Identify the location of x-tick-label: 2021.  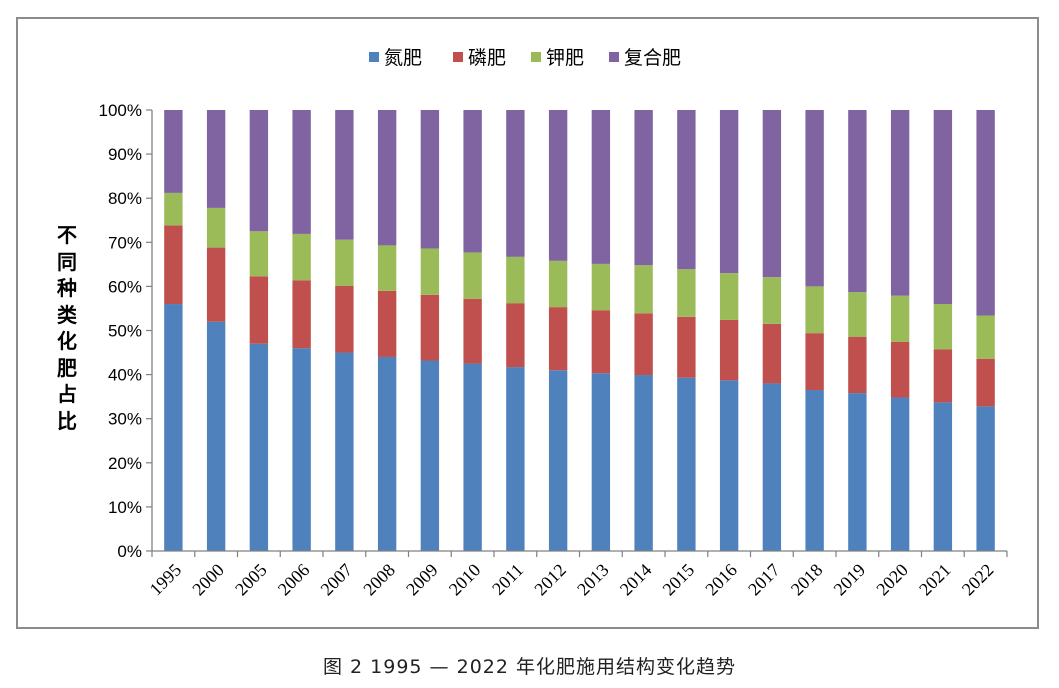
(935, 580).